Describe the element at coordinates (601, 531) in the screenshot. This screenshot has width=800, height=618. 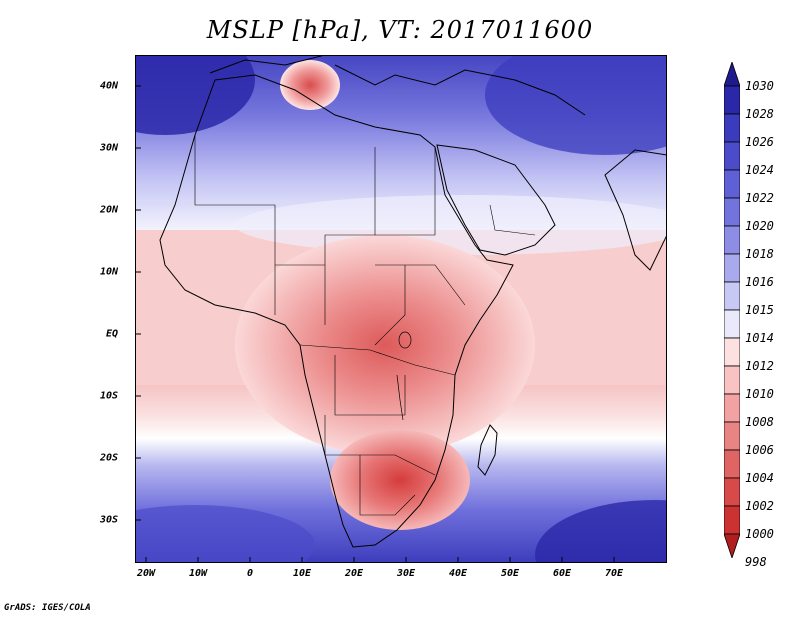
I see `southeast-high-core` at that location.